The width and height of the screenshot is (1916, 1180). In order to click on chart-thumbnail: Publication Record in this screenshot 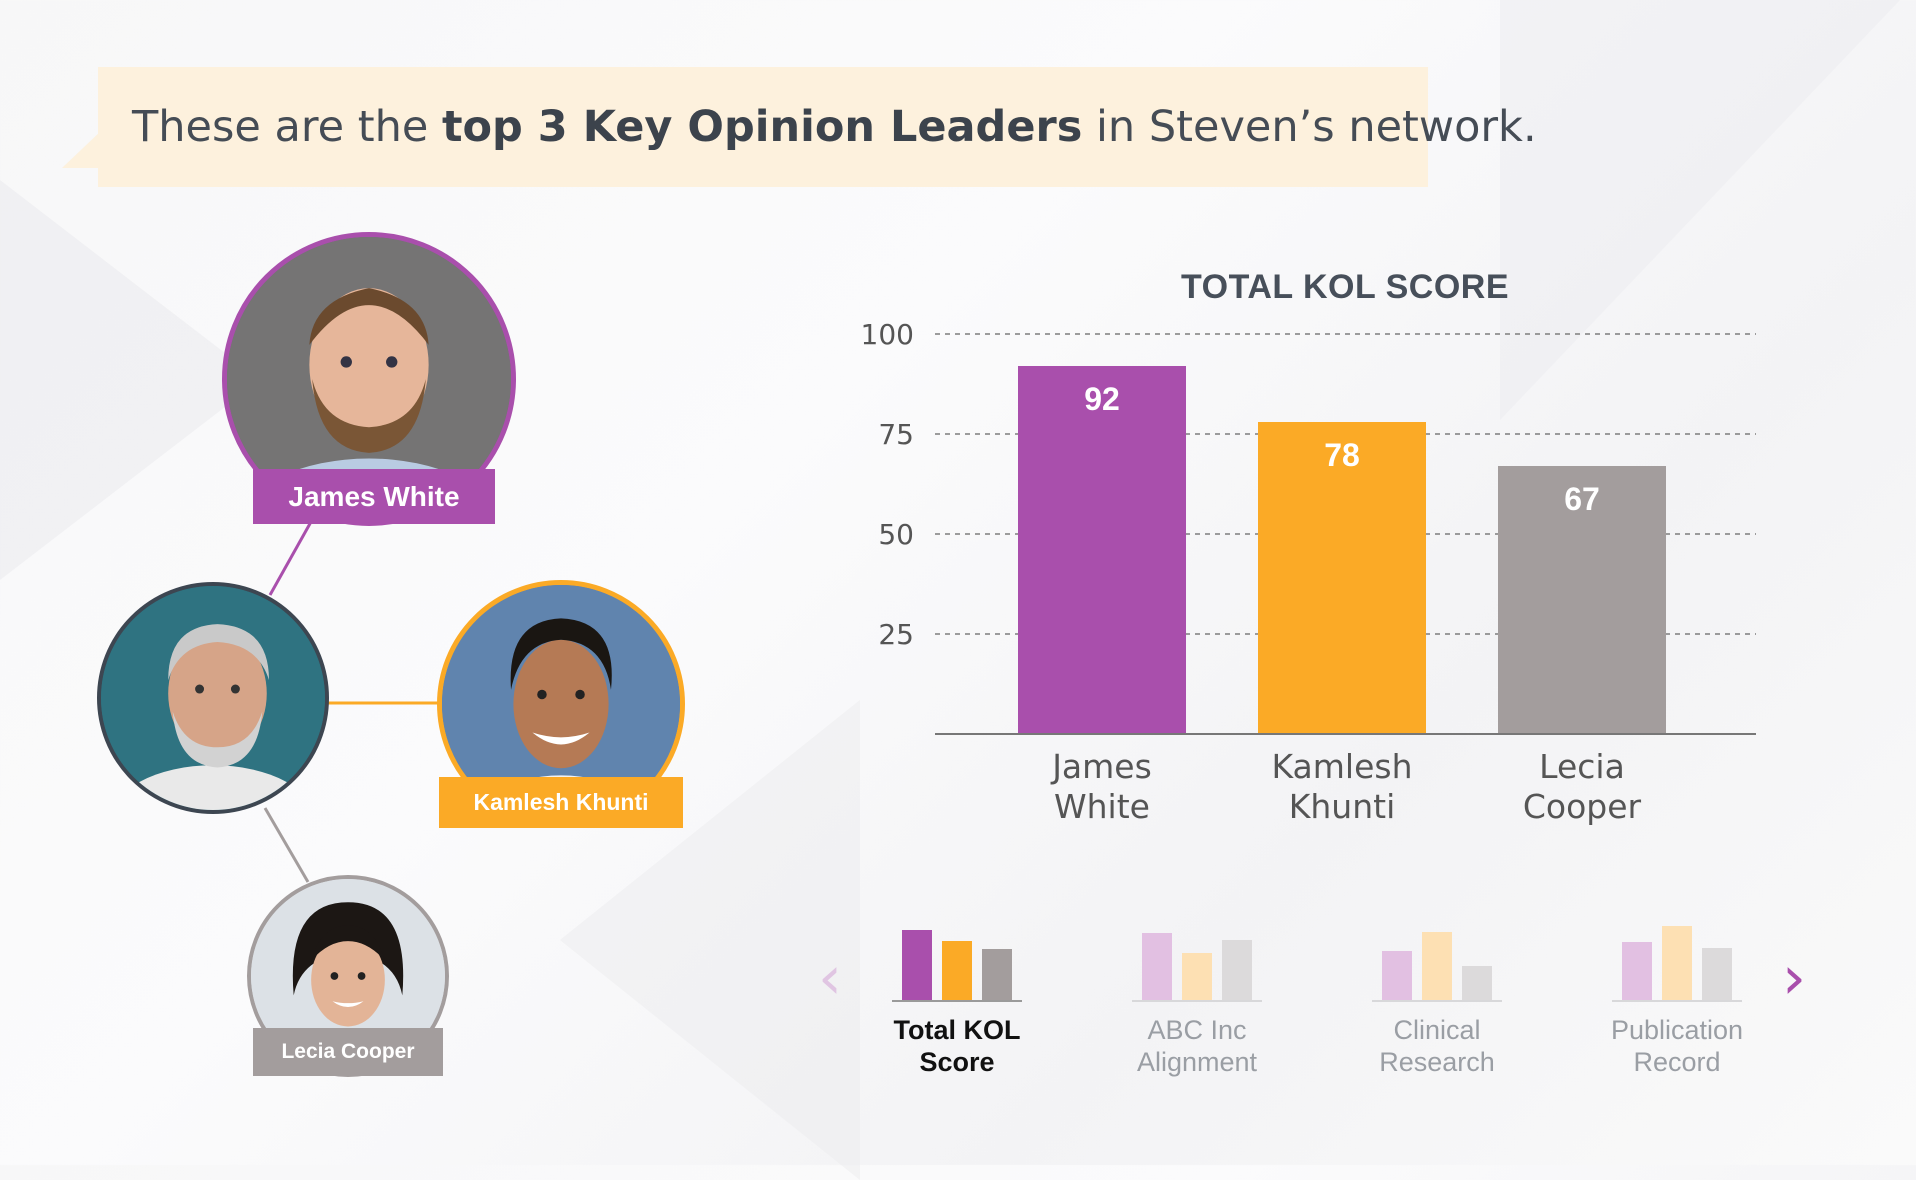, I will do `click(1677, 999)`.